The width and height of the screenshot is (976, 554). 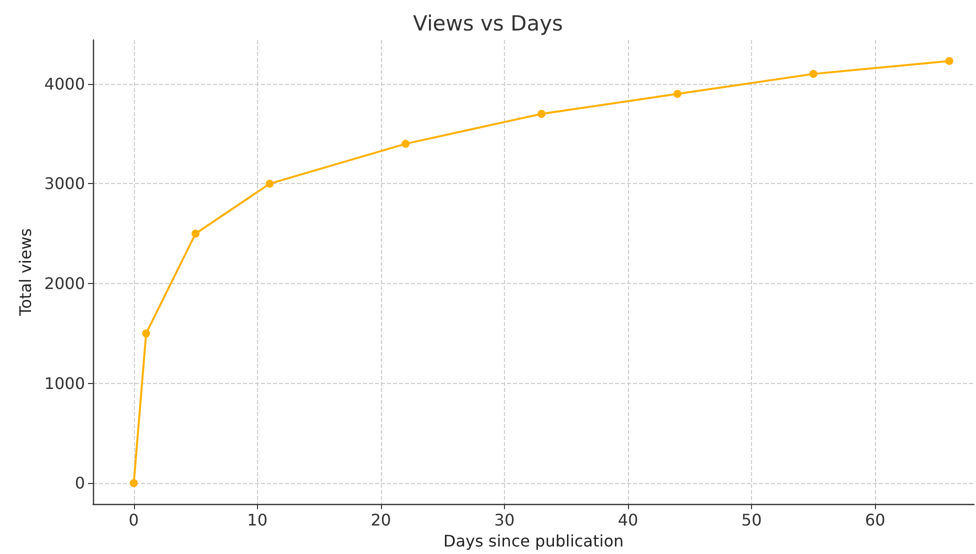 I want to click on y-axis-title: Total views, so click(x=25, y=272).